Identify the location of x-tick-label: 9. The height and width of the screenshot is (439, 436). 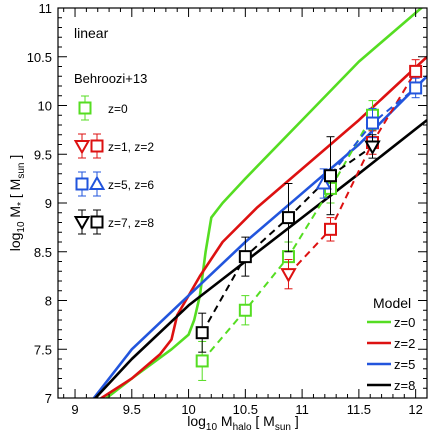
(74, 409).